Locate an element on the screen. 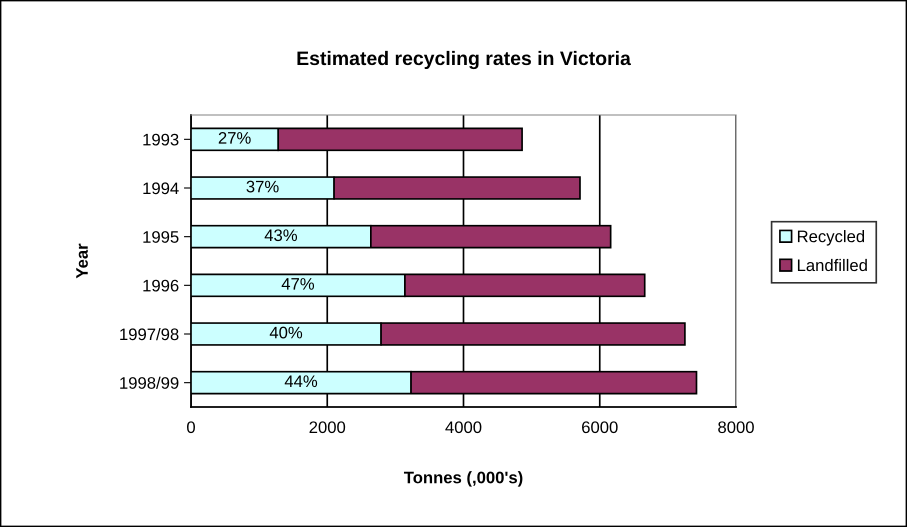 The width and height of the screenshot is (907, 527). annotation: 44% is located at coordinates (301, 381).